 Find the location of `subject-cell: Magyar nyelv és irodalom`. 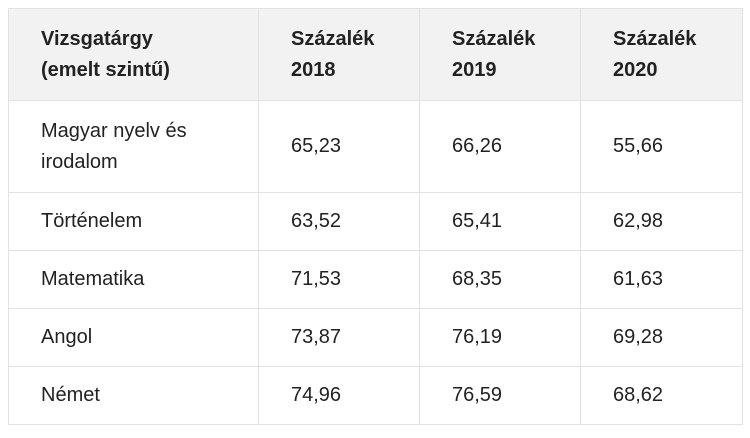

subject-cell: Magyar nyelv és irodalom is located at coordinates (133, 146).